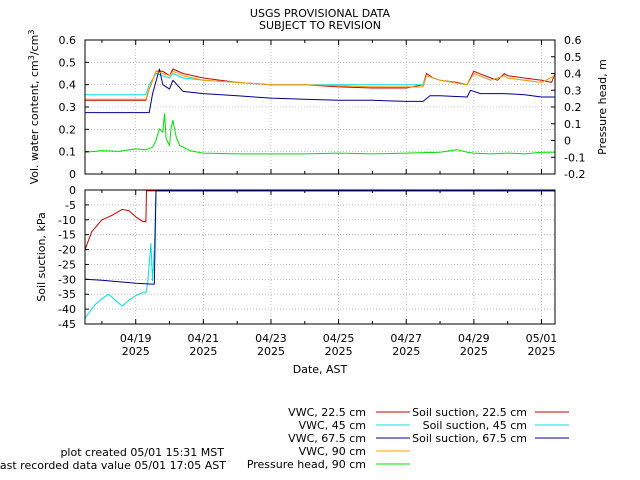 The width and height of the screenshot is (640, 480). I want to click on last-recorded-text: last recorded data value 05/01 17:05 AST, so click(113, 465).